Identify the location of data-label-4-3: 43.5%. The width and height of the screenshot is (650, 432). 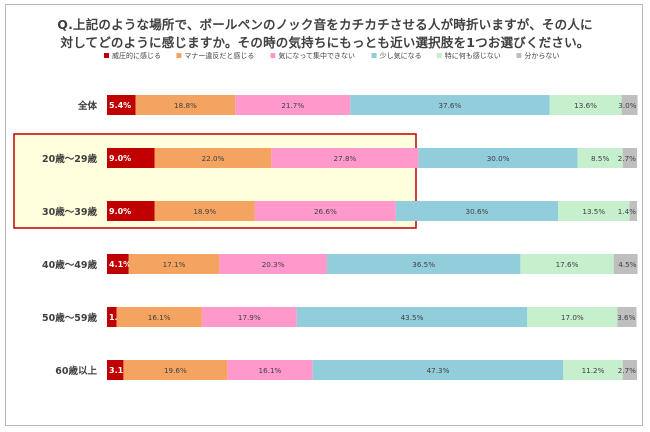
(412, 317).